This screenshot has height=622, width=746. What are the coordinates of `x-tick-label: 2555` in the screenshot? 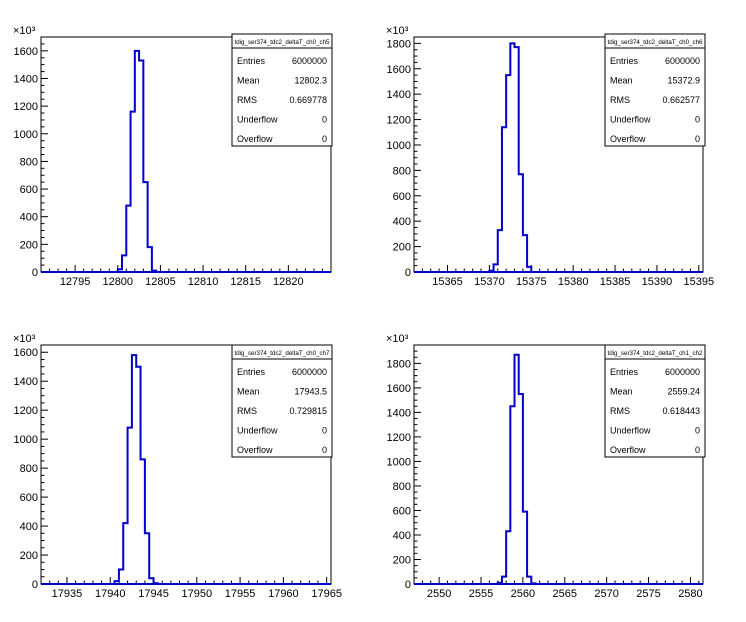 It's located at (481, 594).